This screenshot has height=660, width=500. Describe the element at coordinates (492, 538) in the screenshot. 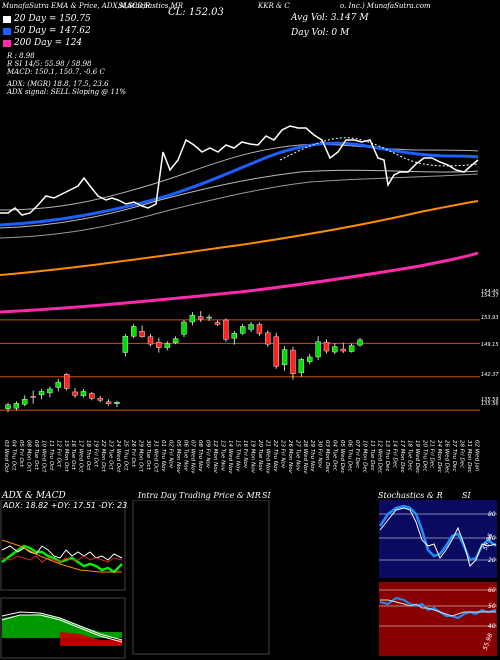

I see `stoch-level-50-label: 50` at that location.